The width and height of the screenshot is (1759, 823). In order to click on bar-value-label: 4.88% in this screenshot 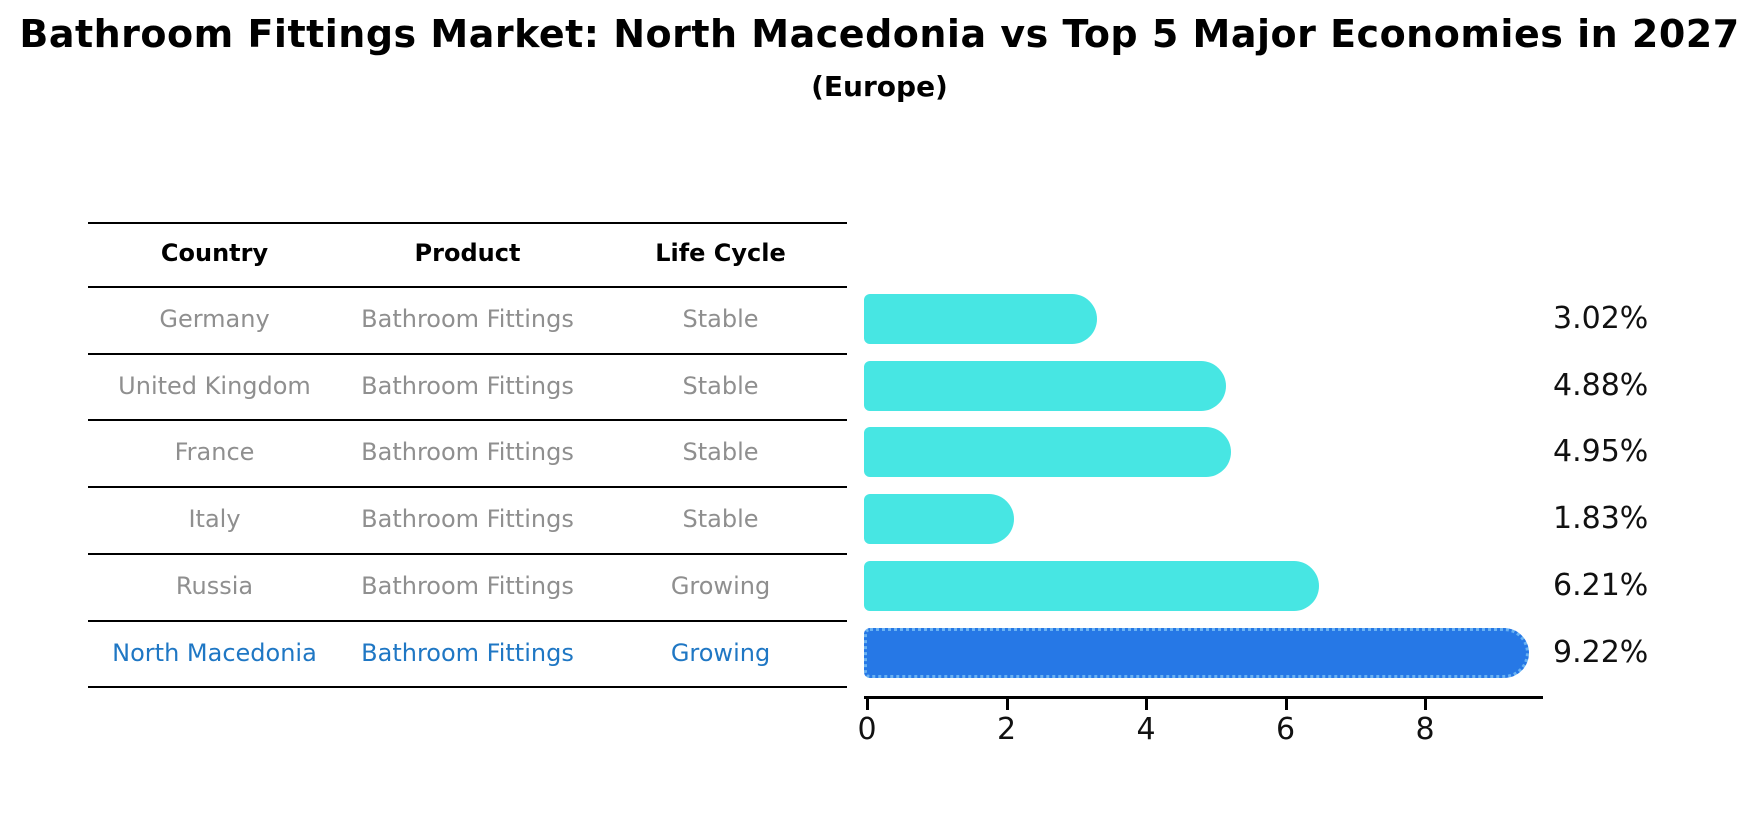, I will do `click(1601, 385)`.